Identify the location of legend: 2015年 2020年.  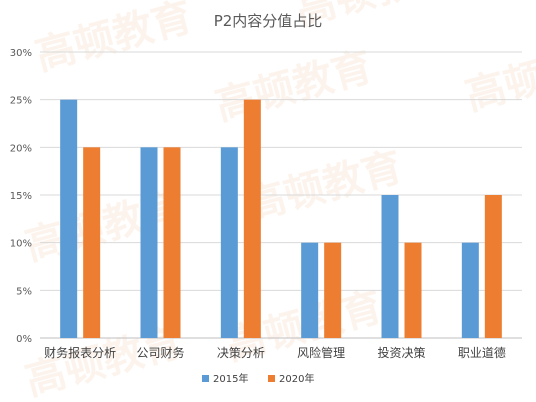
(258, 378).